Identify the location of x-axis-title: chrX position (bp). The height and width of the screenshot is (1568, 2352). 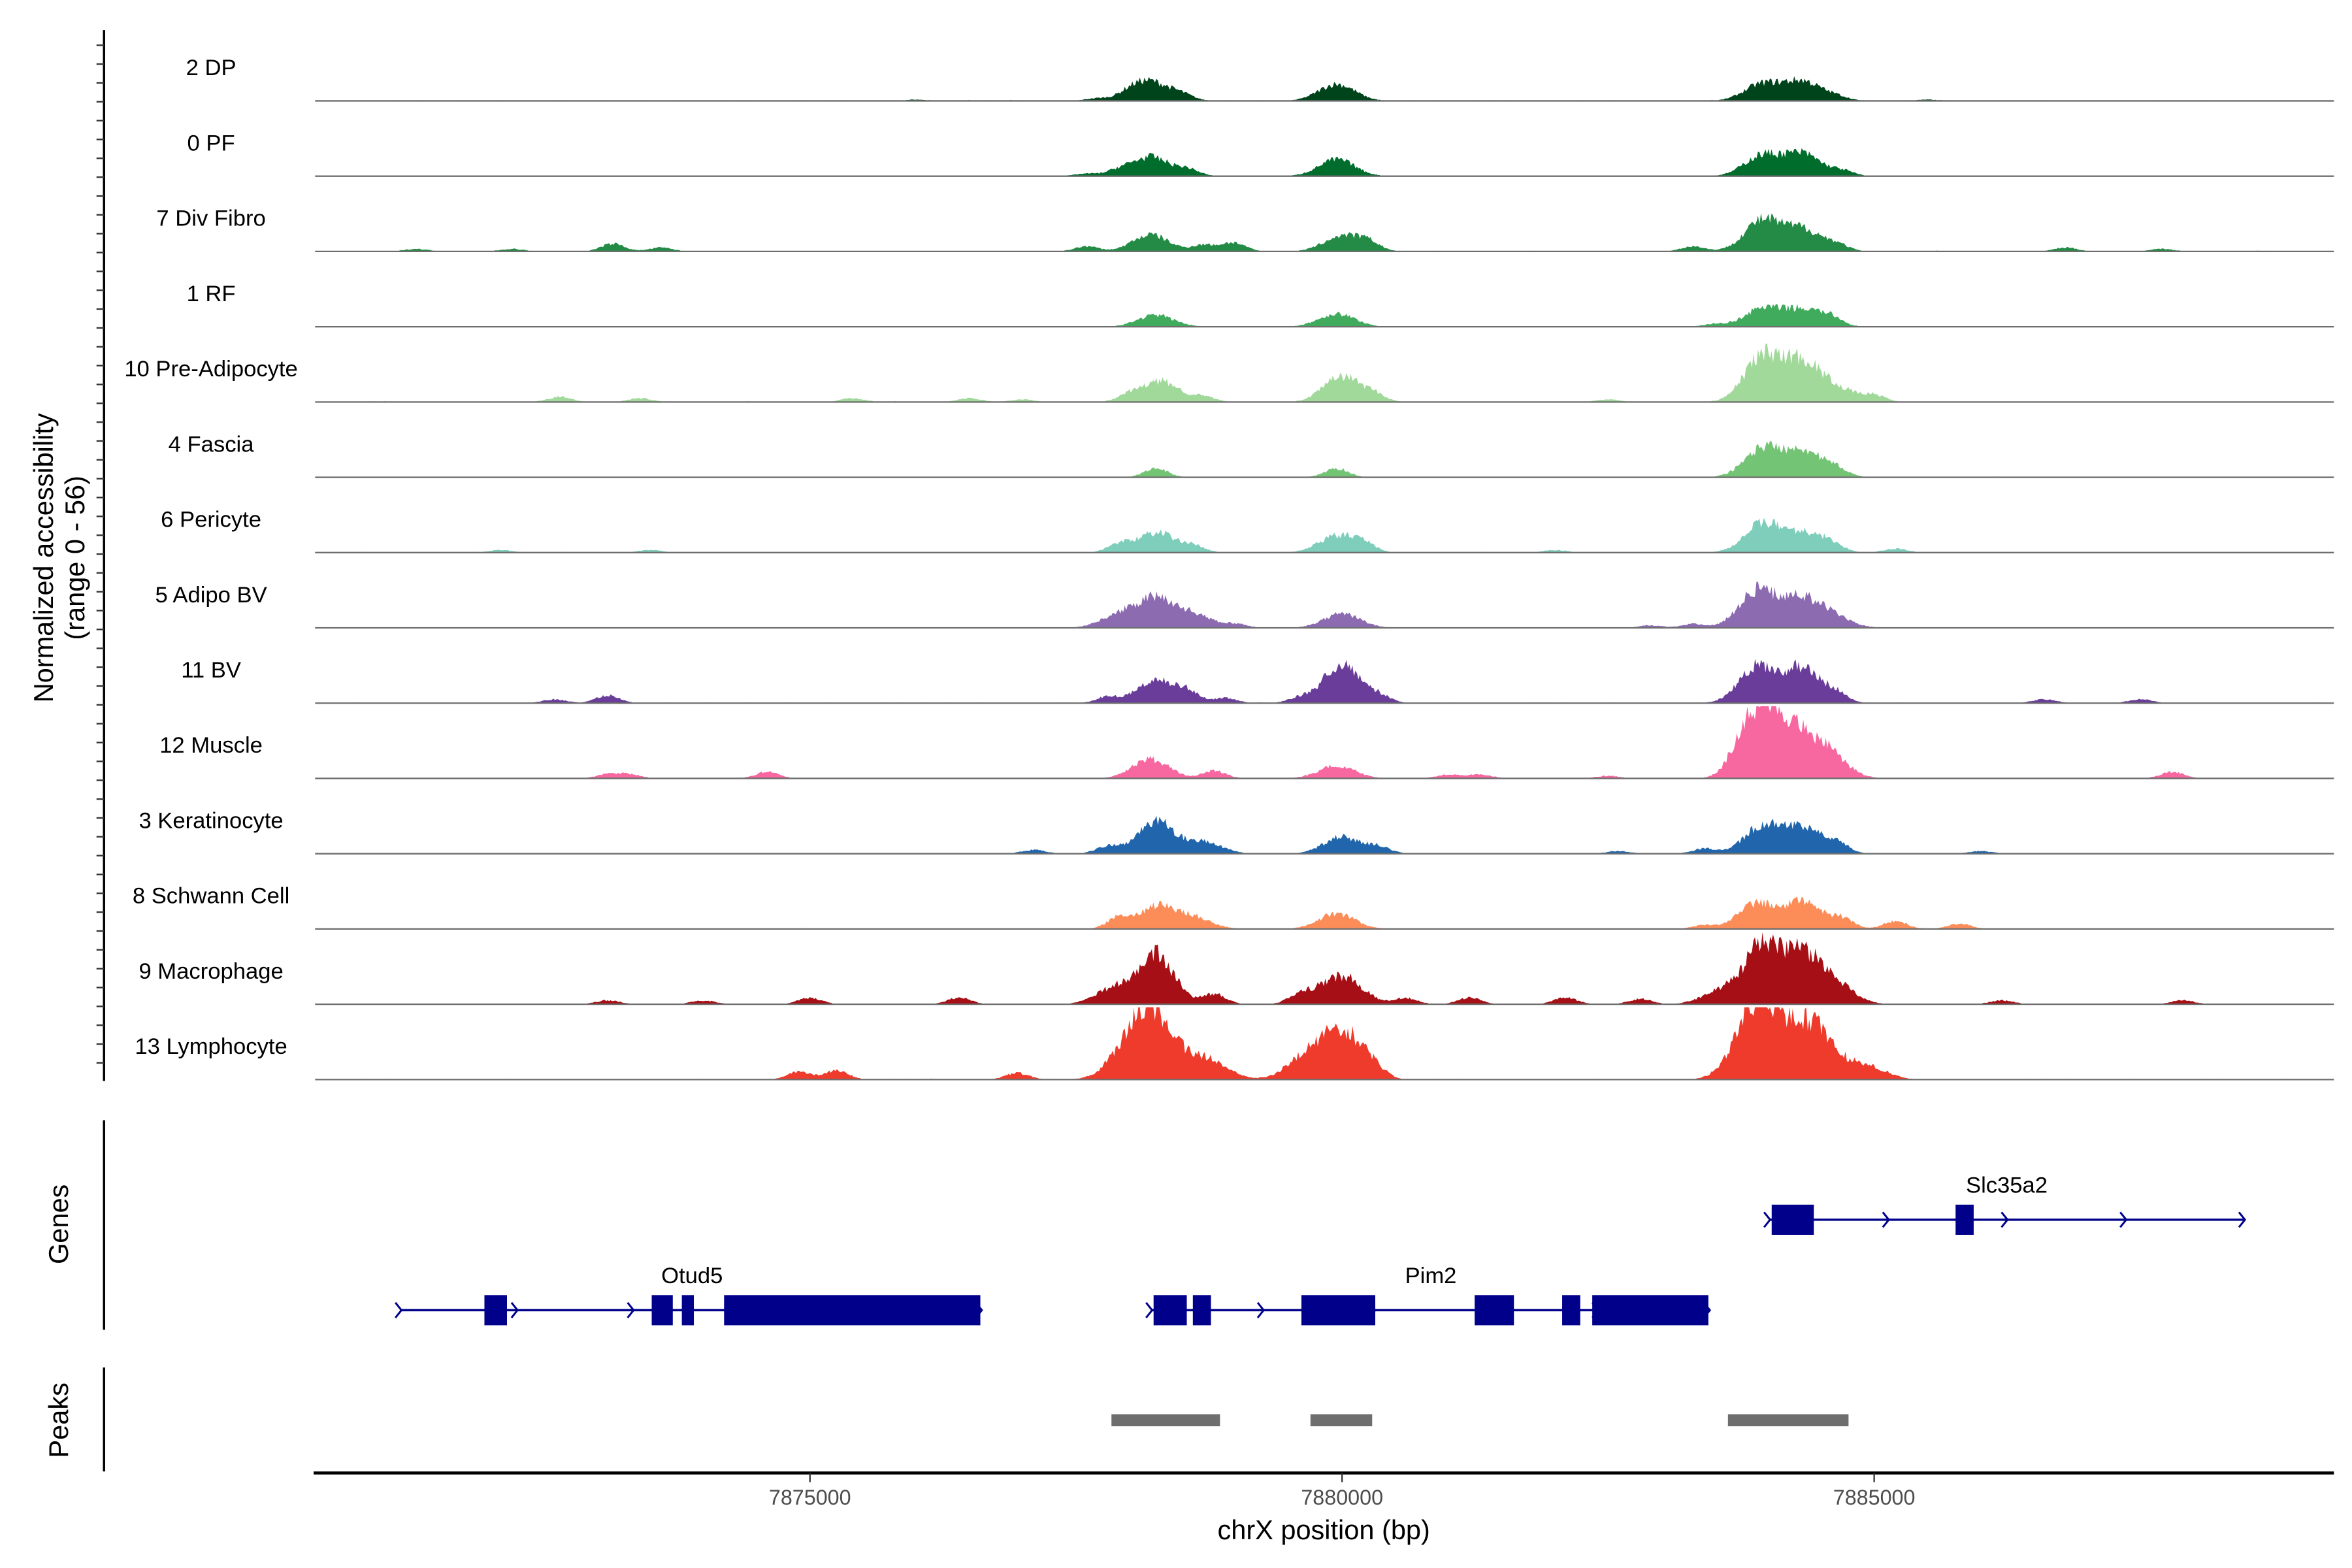
(1323, 1529).